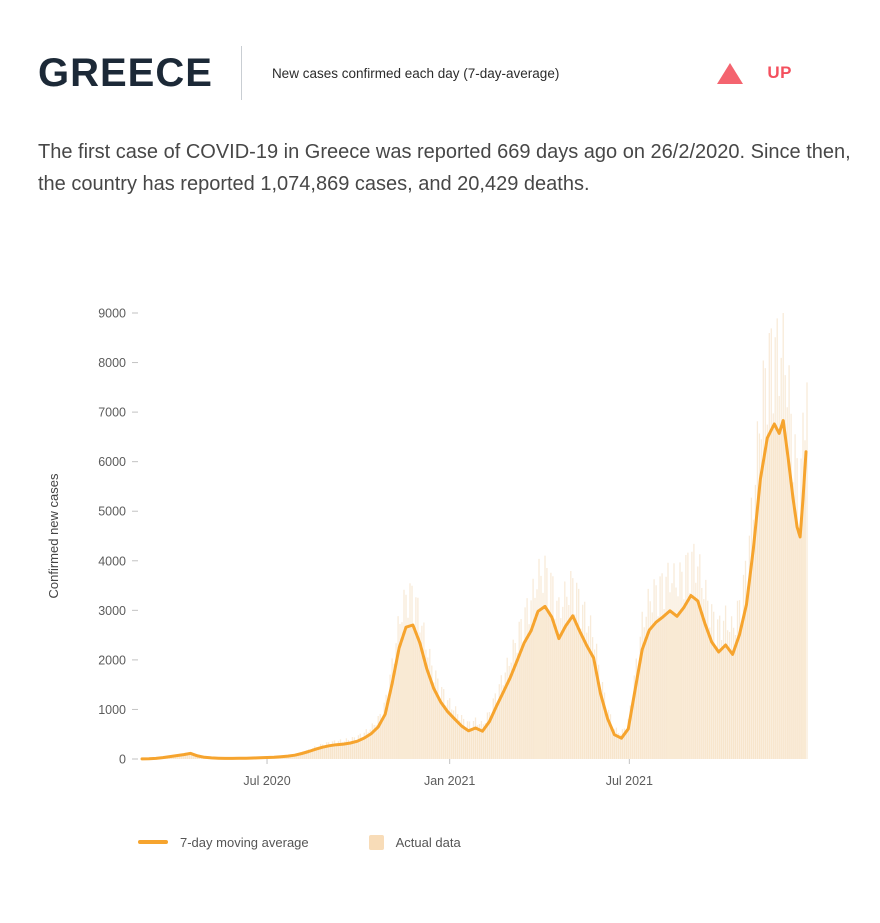 This screenshot has height=923, width=880. What do you see at coordinates (112, 611) in the screenshot?
I see `svg-text: 3000` at bounding box center [112, 611].